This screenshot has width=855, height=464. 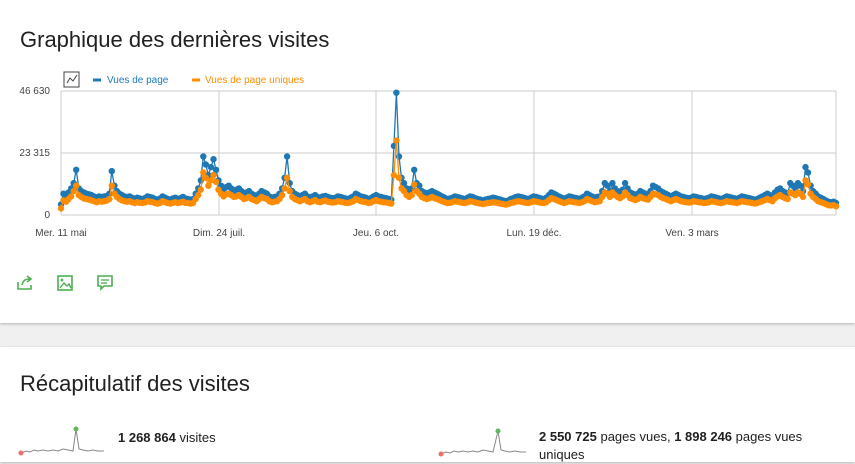 What do you see at coordinates (703, 436) in the screenshot?
I see `unique-pageviews-value: 1 898 246` at bounding box center [703, 436].